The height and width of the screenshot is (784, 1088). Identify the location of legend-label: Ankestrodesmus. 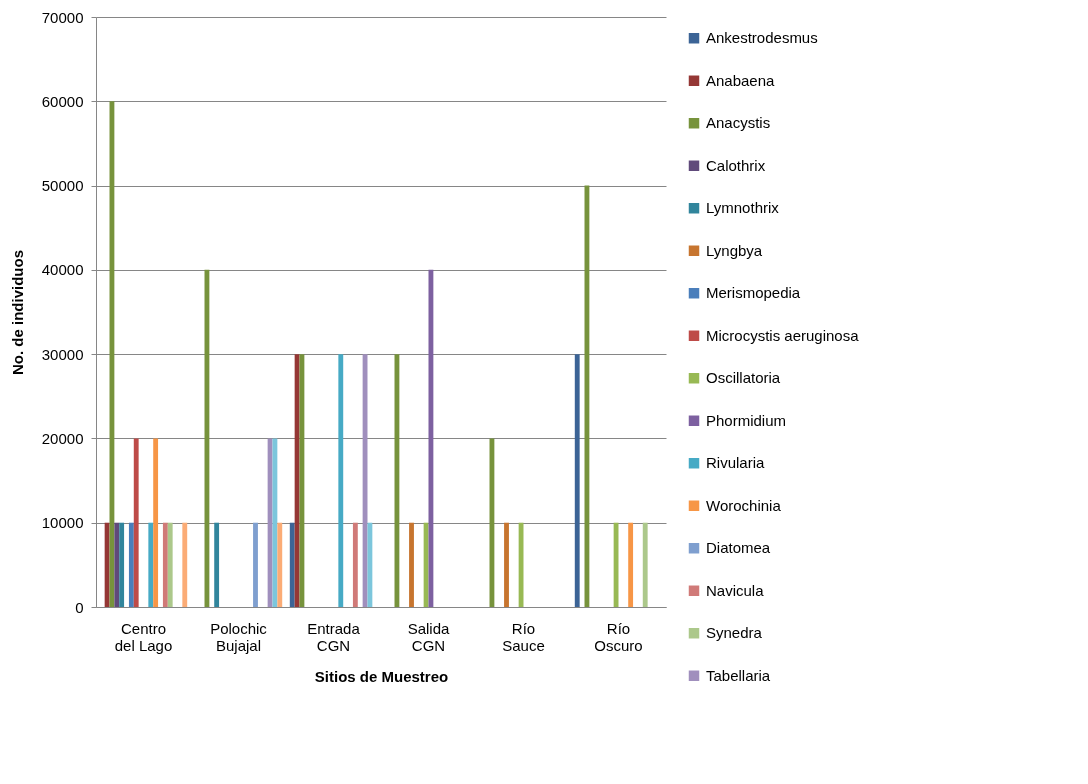
(762, 38).